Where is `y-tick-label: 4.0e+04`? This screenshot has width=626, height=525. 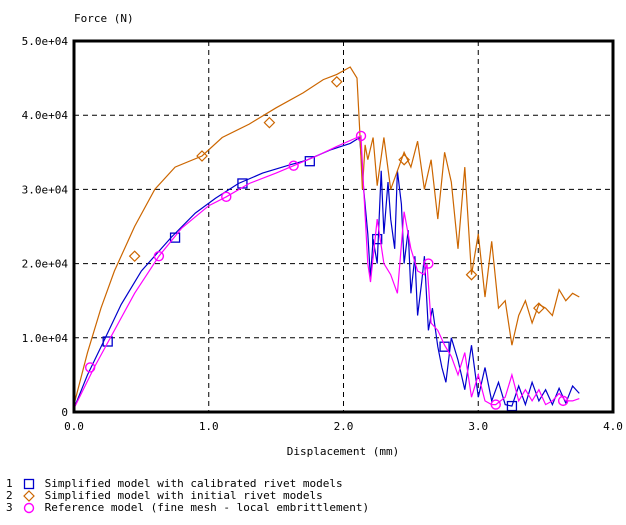
y-tick-label: 4.0e+04 is located at coordinates (45, 115).